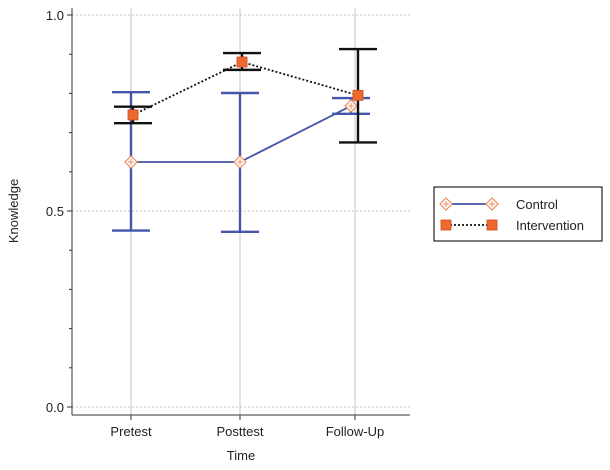 This screenshot has width=610, height=470. What do you see at coordinates (55, 211) in the screenshot?
I see `y-tick-label: 0.5` at bounding box center [55, 211].